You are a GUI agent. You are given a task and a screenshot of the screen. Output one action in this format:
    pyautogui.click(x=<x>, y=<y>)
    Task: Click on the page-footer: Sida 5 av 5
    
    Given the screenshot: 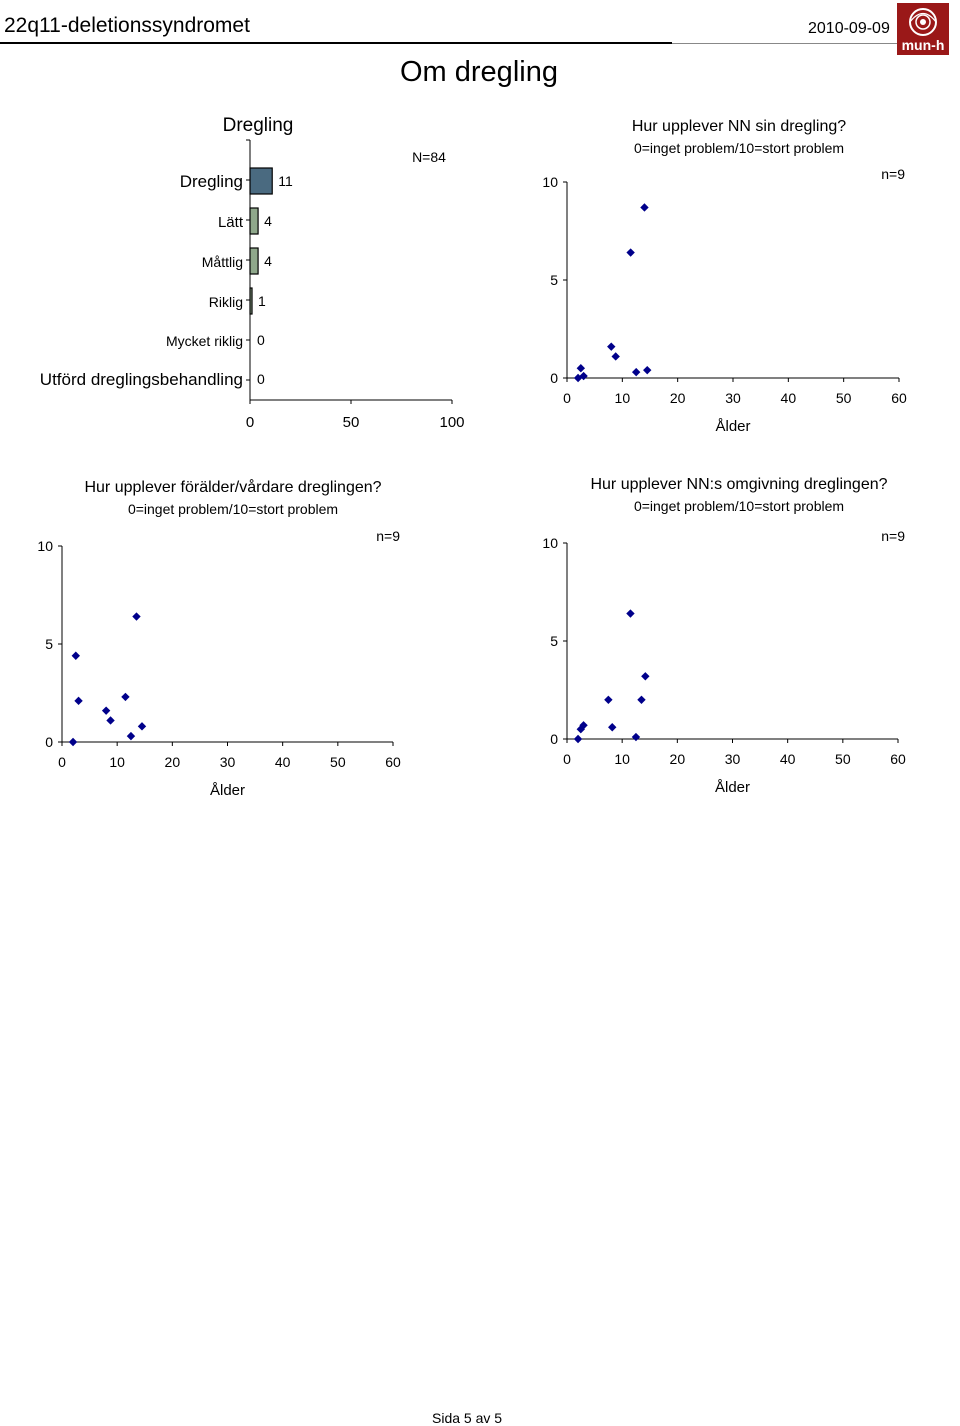 What is the action you would take?
    pyautogui.click(x=467, y=1418)
    